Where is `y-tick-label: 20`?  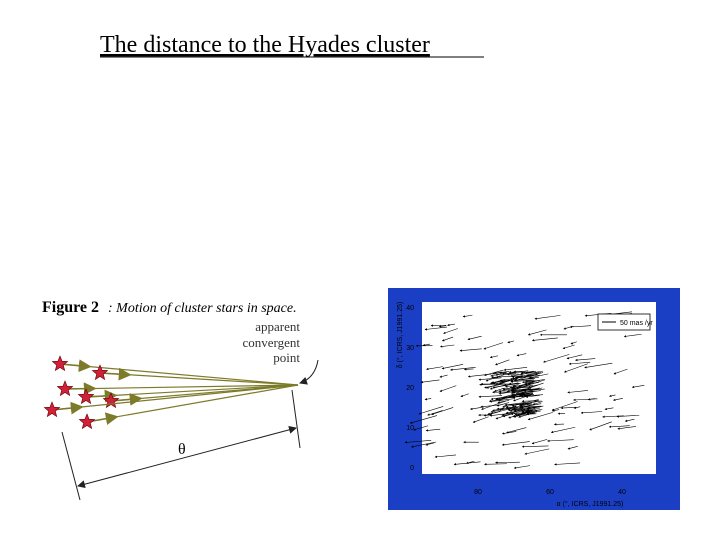 y-tick-label: 20 is located at coordinates (410, 388).